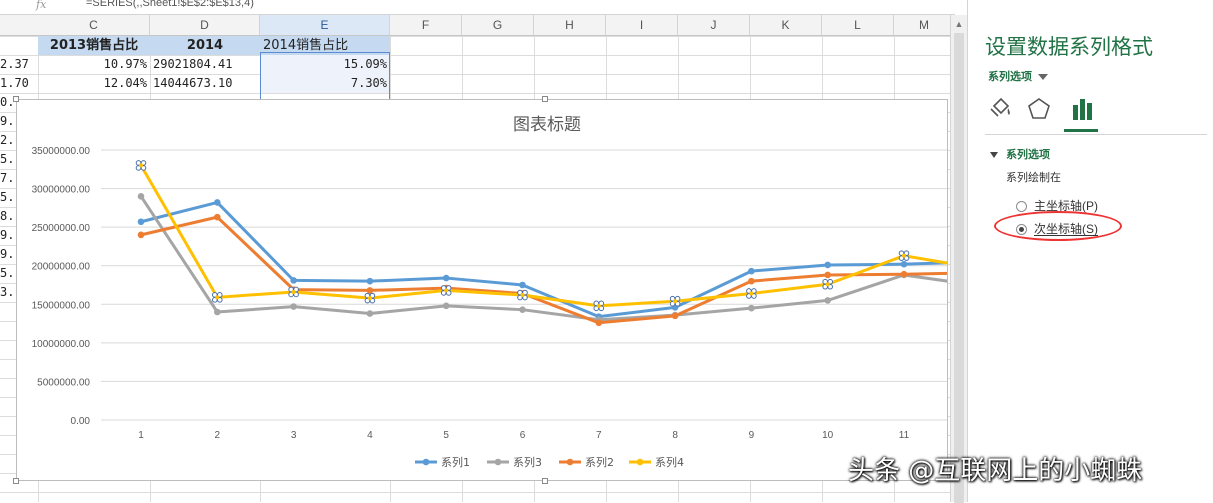  Describe the element at coordinates (193, 64) in the screenshot. I see `cell-d2: 29021804.41` at that location.